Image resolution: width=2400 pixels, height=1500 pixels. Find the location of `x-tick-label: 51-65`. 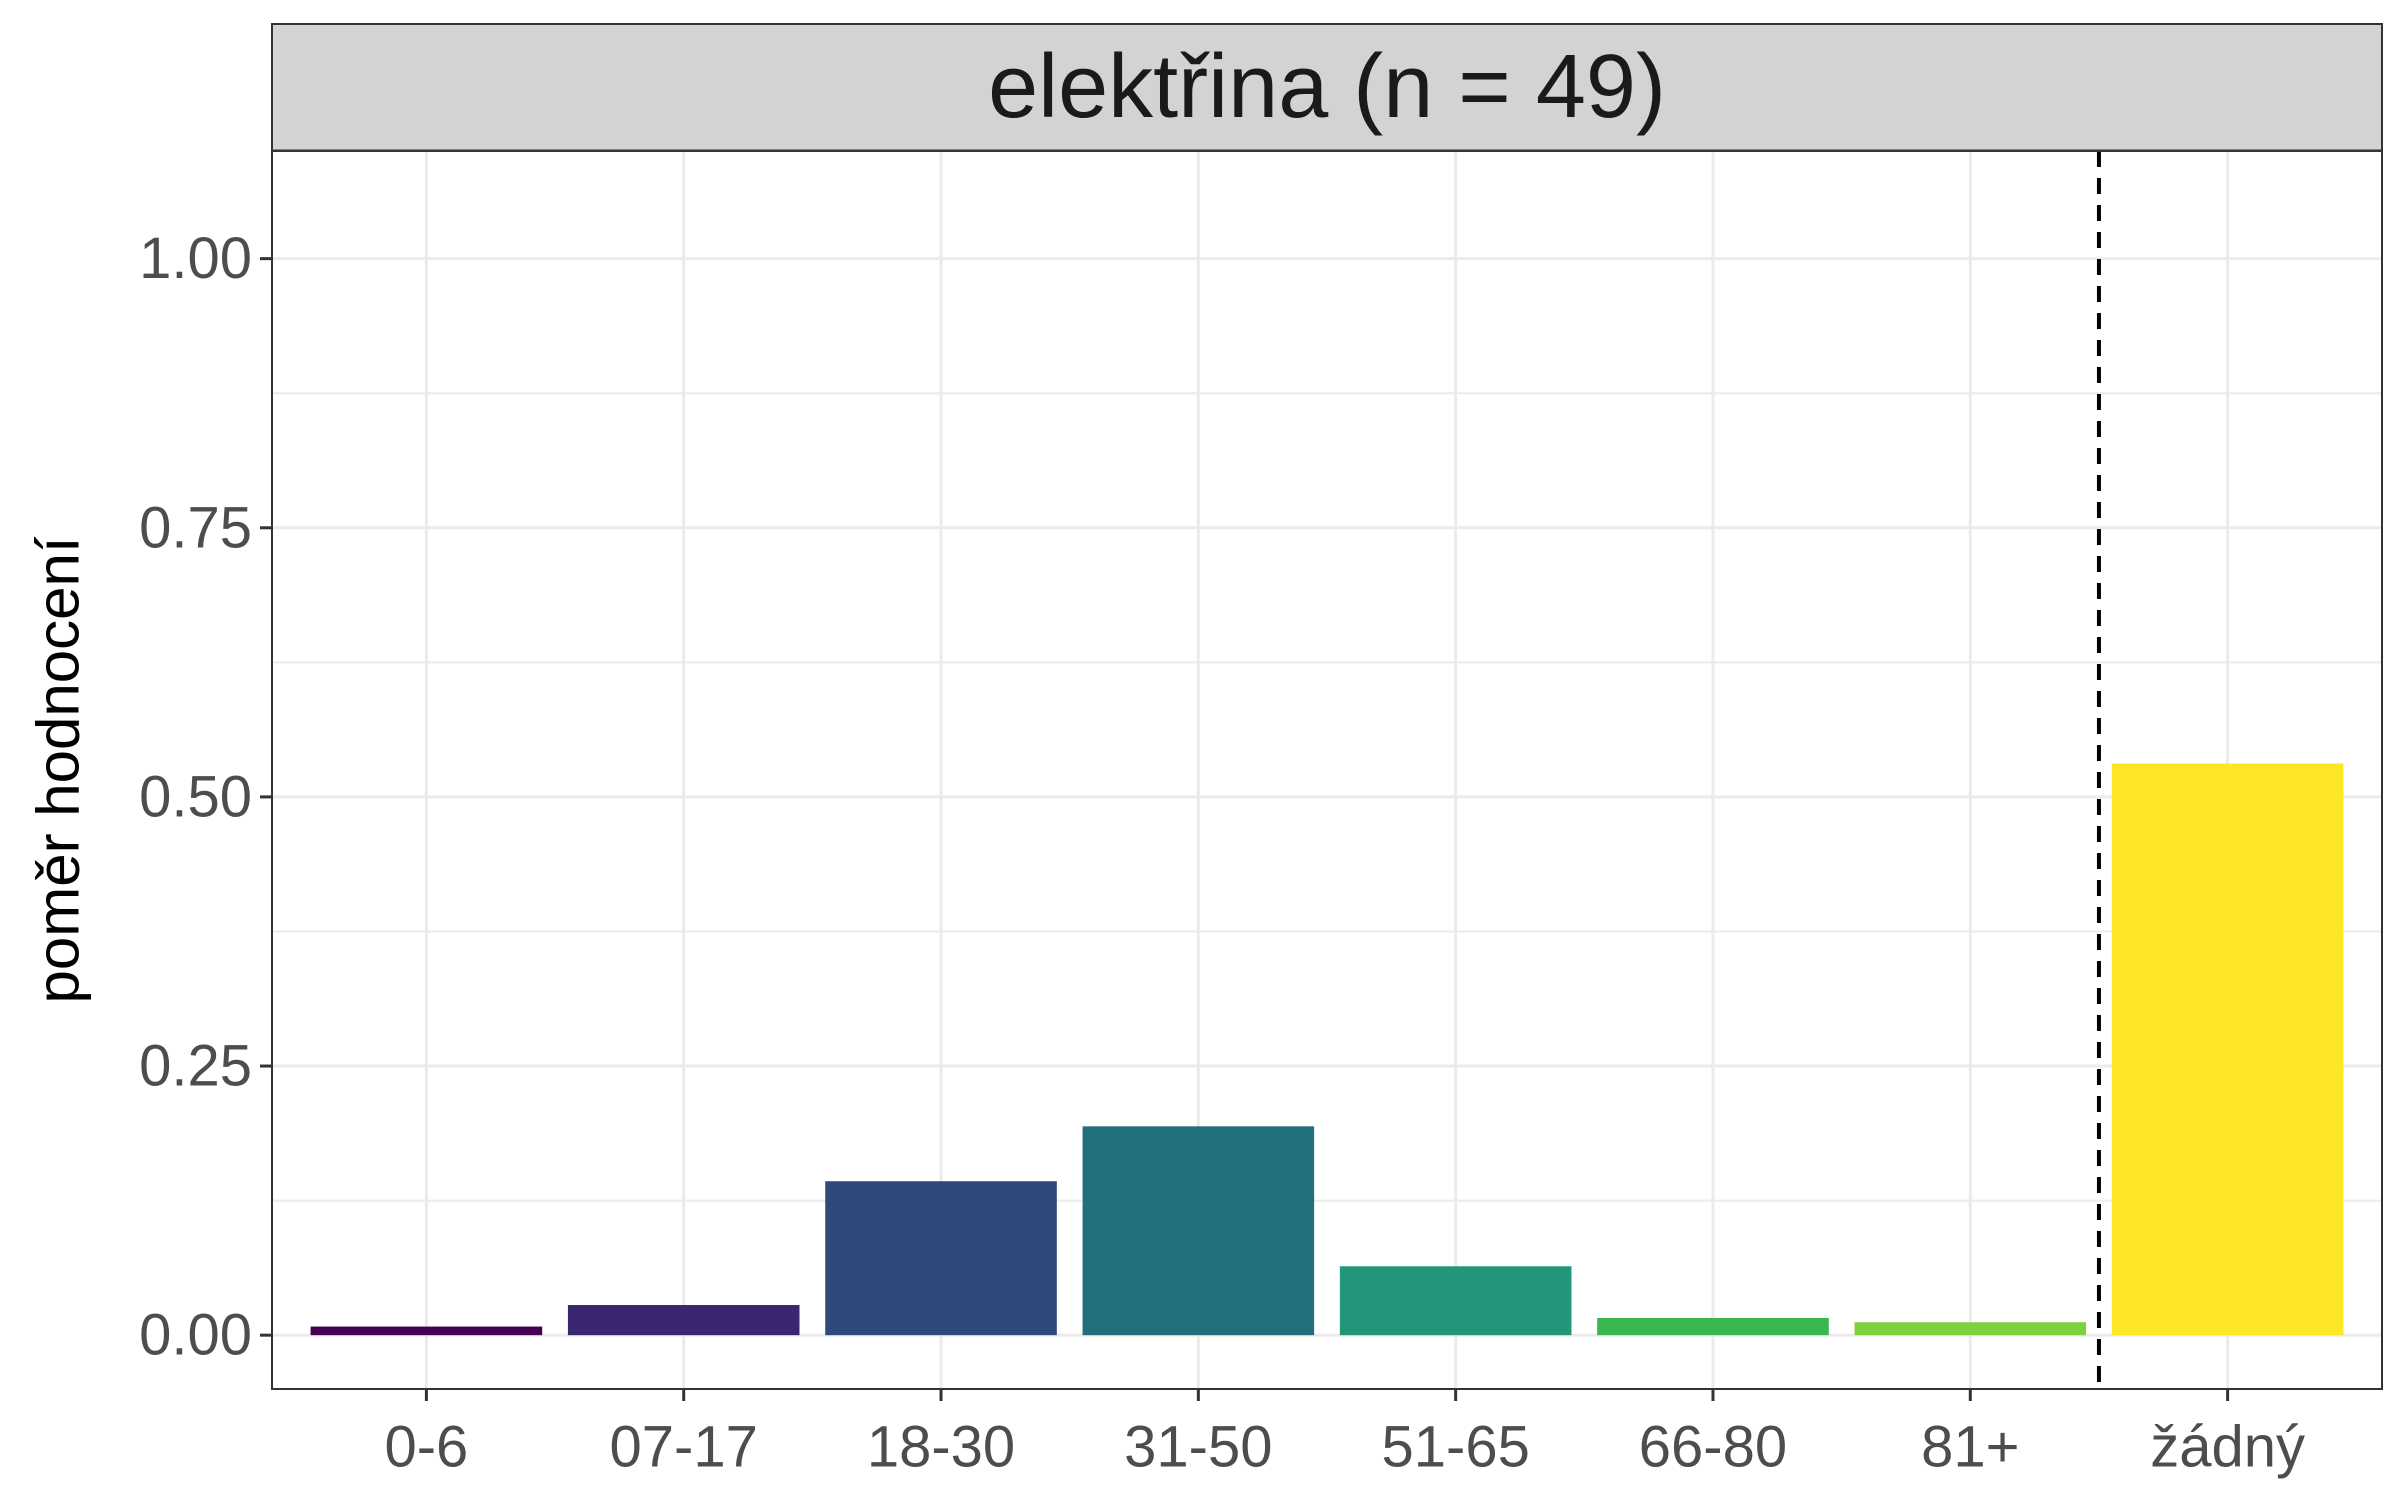

x-tick-label: 51-65 is located at coordinates (1455, 1447).